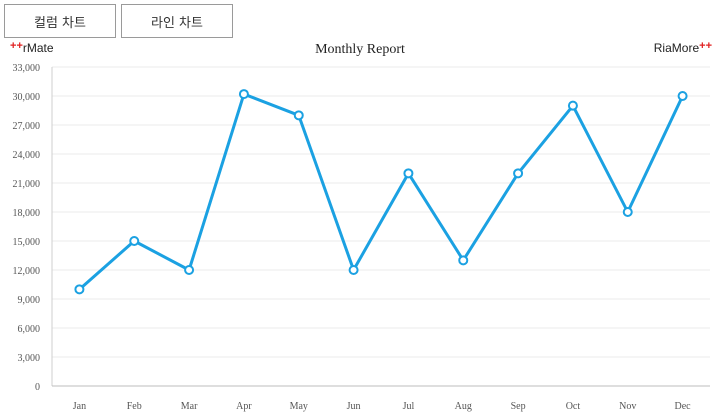 Image resolution: width=720 pixels, height=420 pixels. Describe the element at coordinates (627, 406) in the screenshot. I see `x-tick-label: Nov` at that location.